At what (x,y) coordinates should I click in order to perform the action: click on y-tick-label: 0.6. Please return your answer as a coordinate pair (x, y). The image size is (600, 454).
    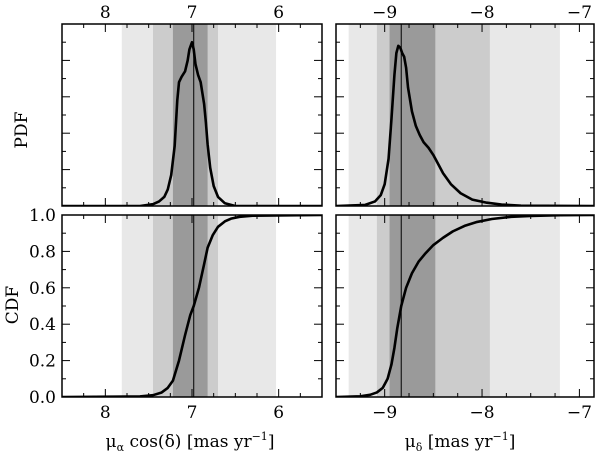
    Looking at the image, I should click on (42, 289).